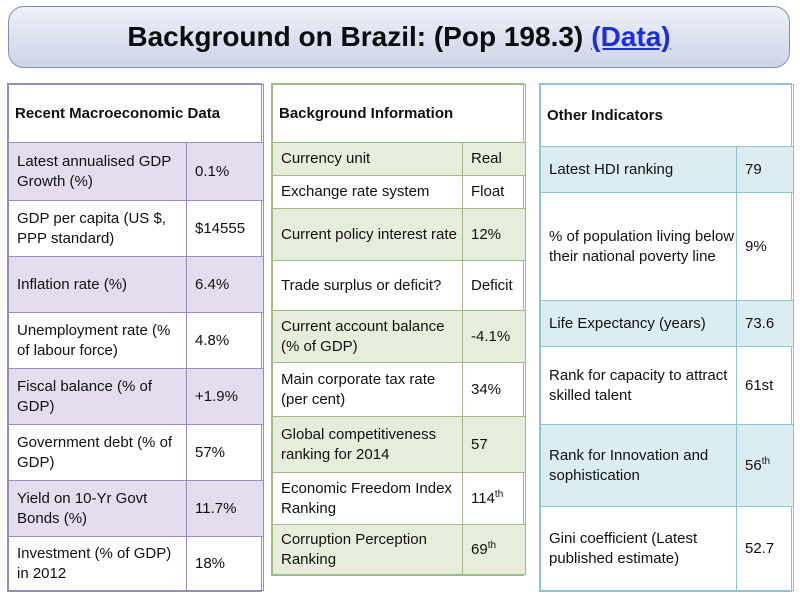 The width and height of the screenshot is (800, 596). What do you see at coordinates (631, 36) in the screenshot?
I see `data-link: (Data)` at bounding box center [631, 36].